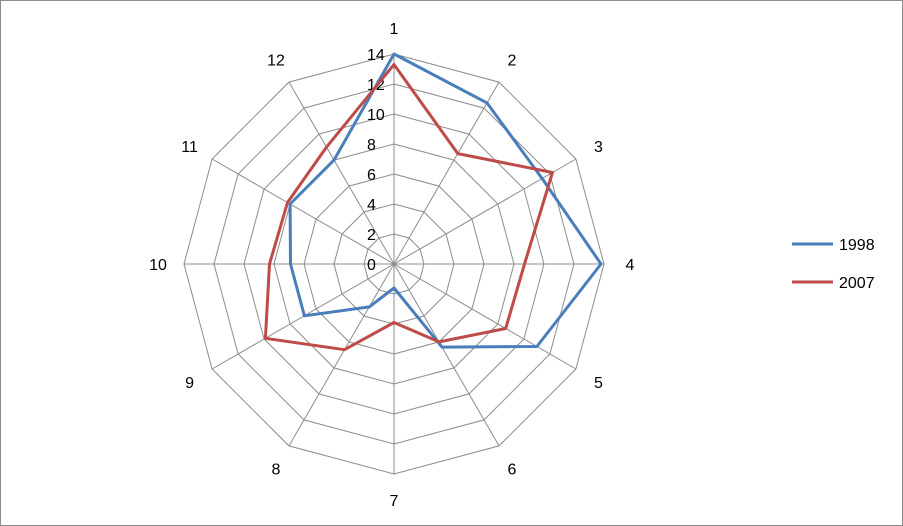 The image size is (903, 526). What do you see at coordinates (376, 55) in the screenshot?
I see `radial-tick-label: 14` at bounding box center [376, 55].